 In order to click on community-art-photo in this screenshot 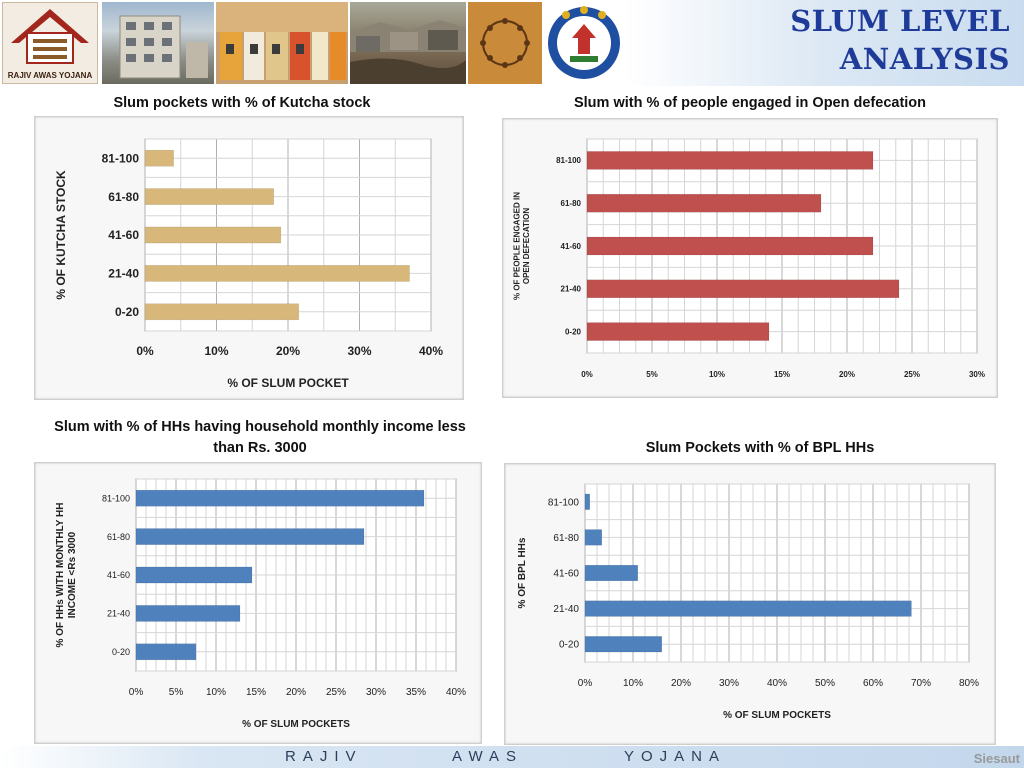, I will do `click(505, 43)`.